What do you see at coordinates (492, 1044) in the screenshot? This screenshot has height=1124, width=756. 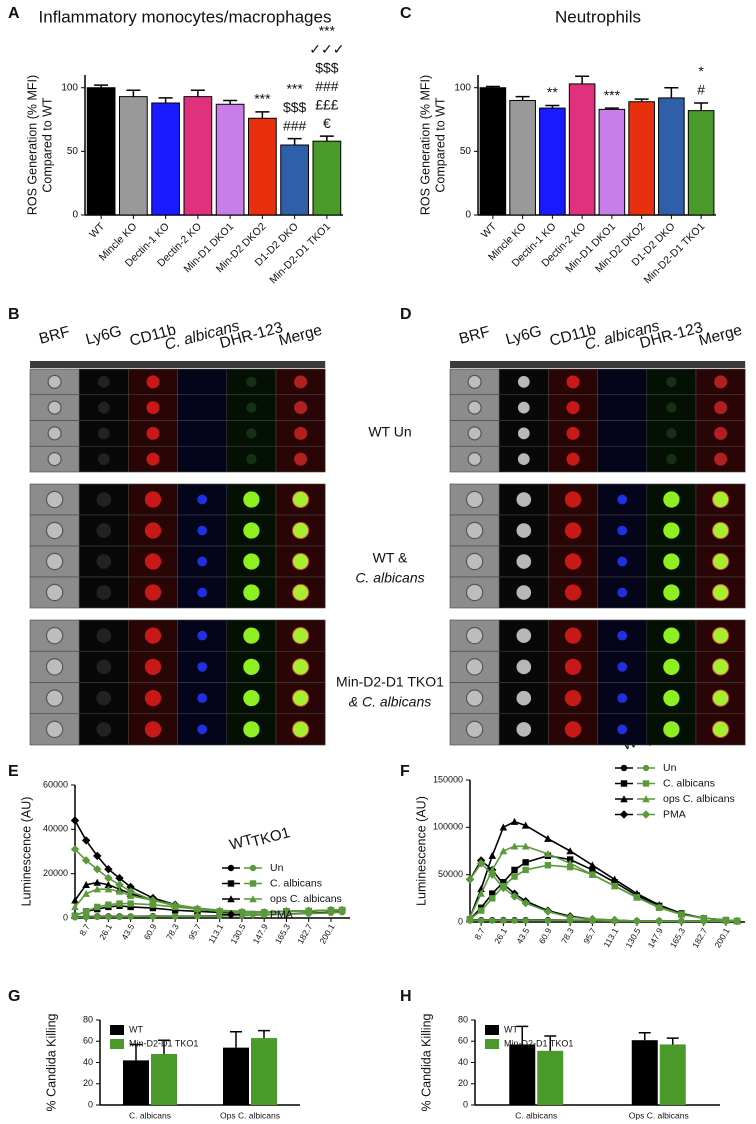 I see `legend-swatch` at bounding box center [492, 1044].